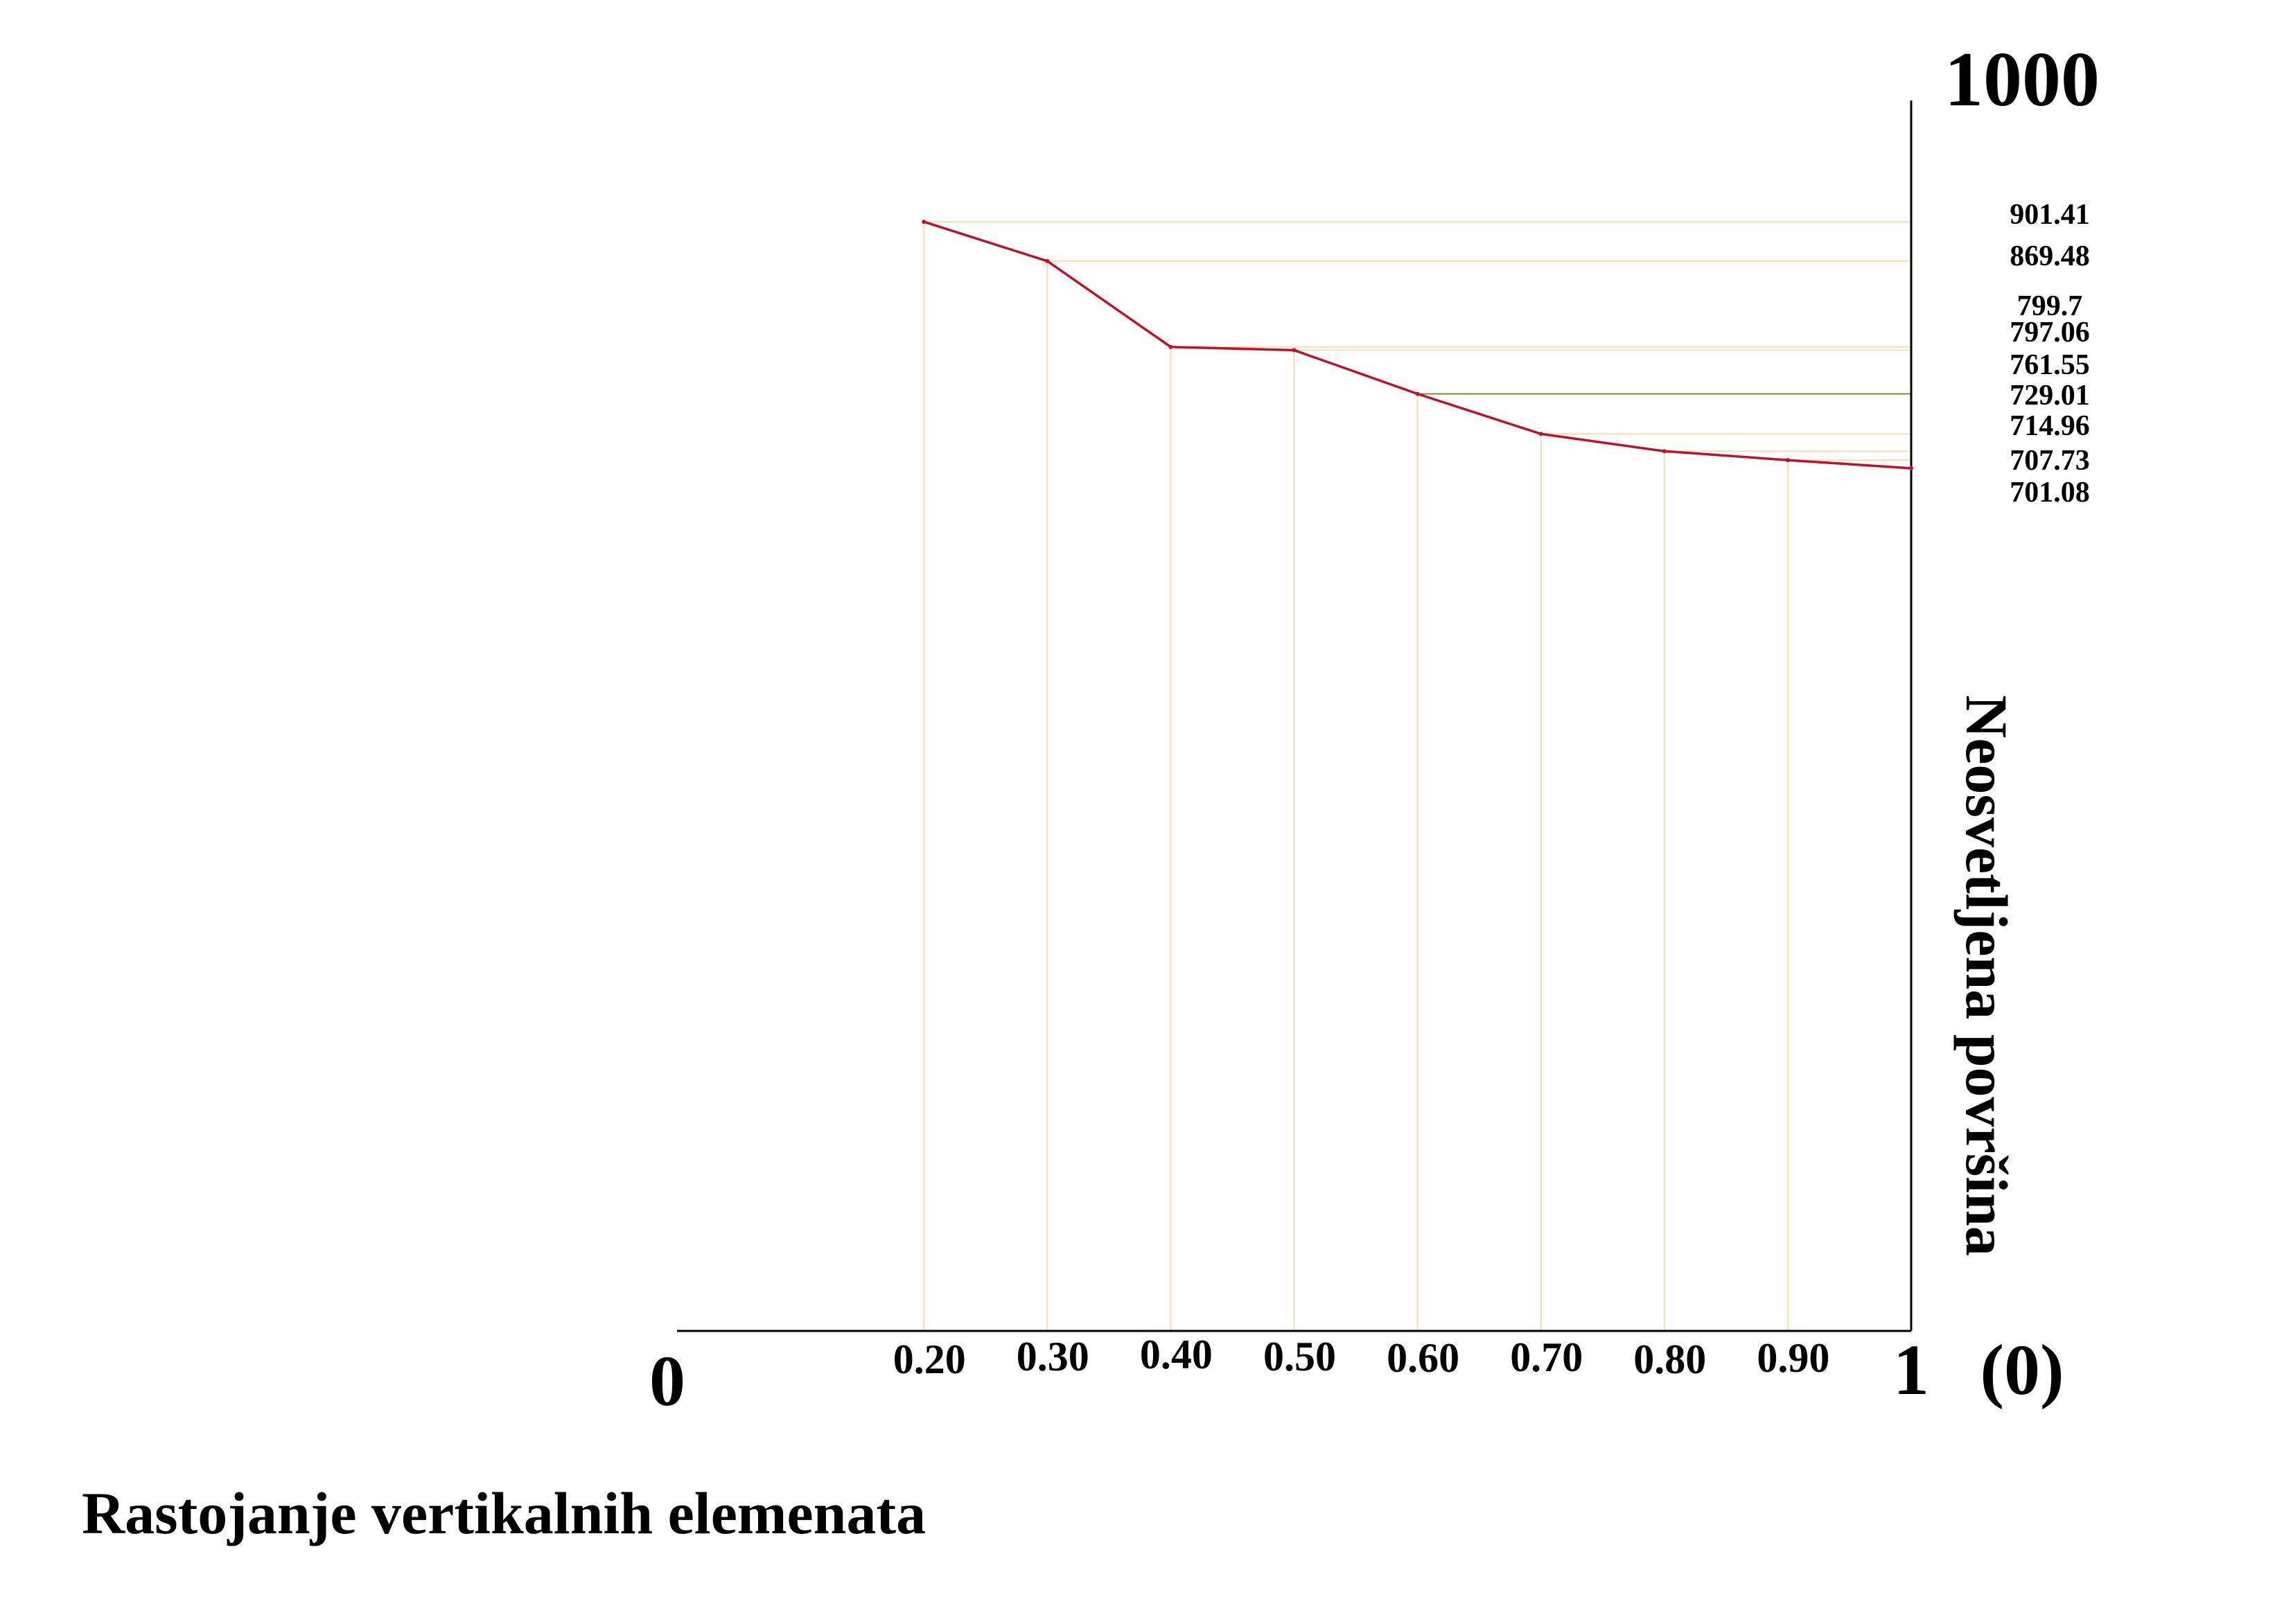  Describe the element at coordinates (1053, 1356) in the screenshot. I see `x-tick-label: 0.30` at that location.